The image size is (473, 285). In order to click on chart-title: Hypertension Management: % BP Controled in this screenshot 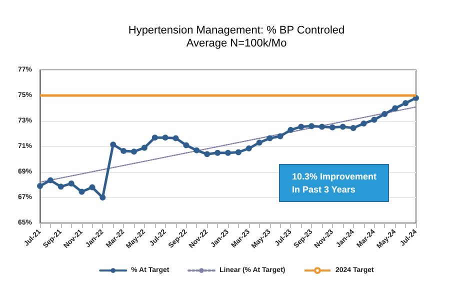, I will do `click(236, 30)`.